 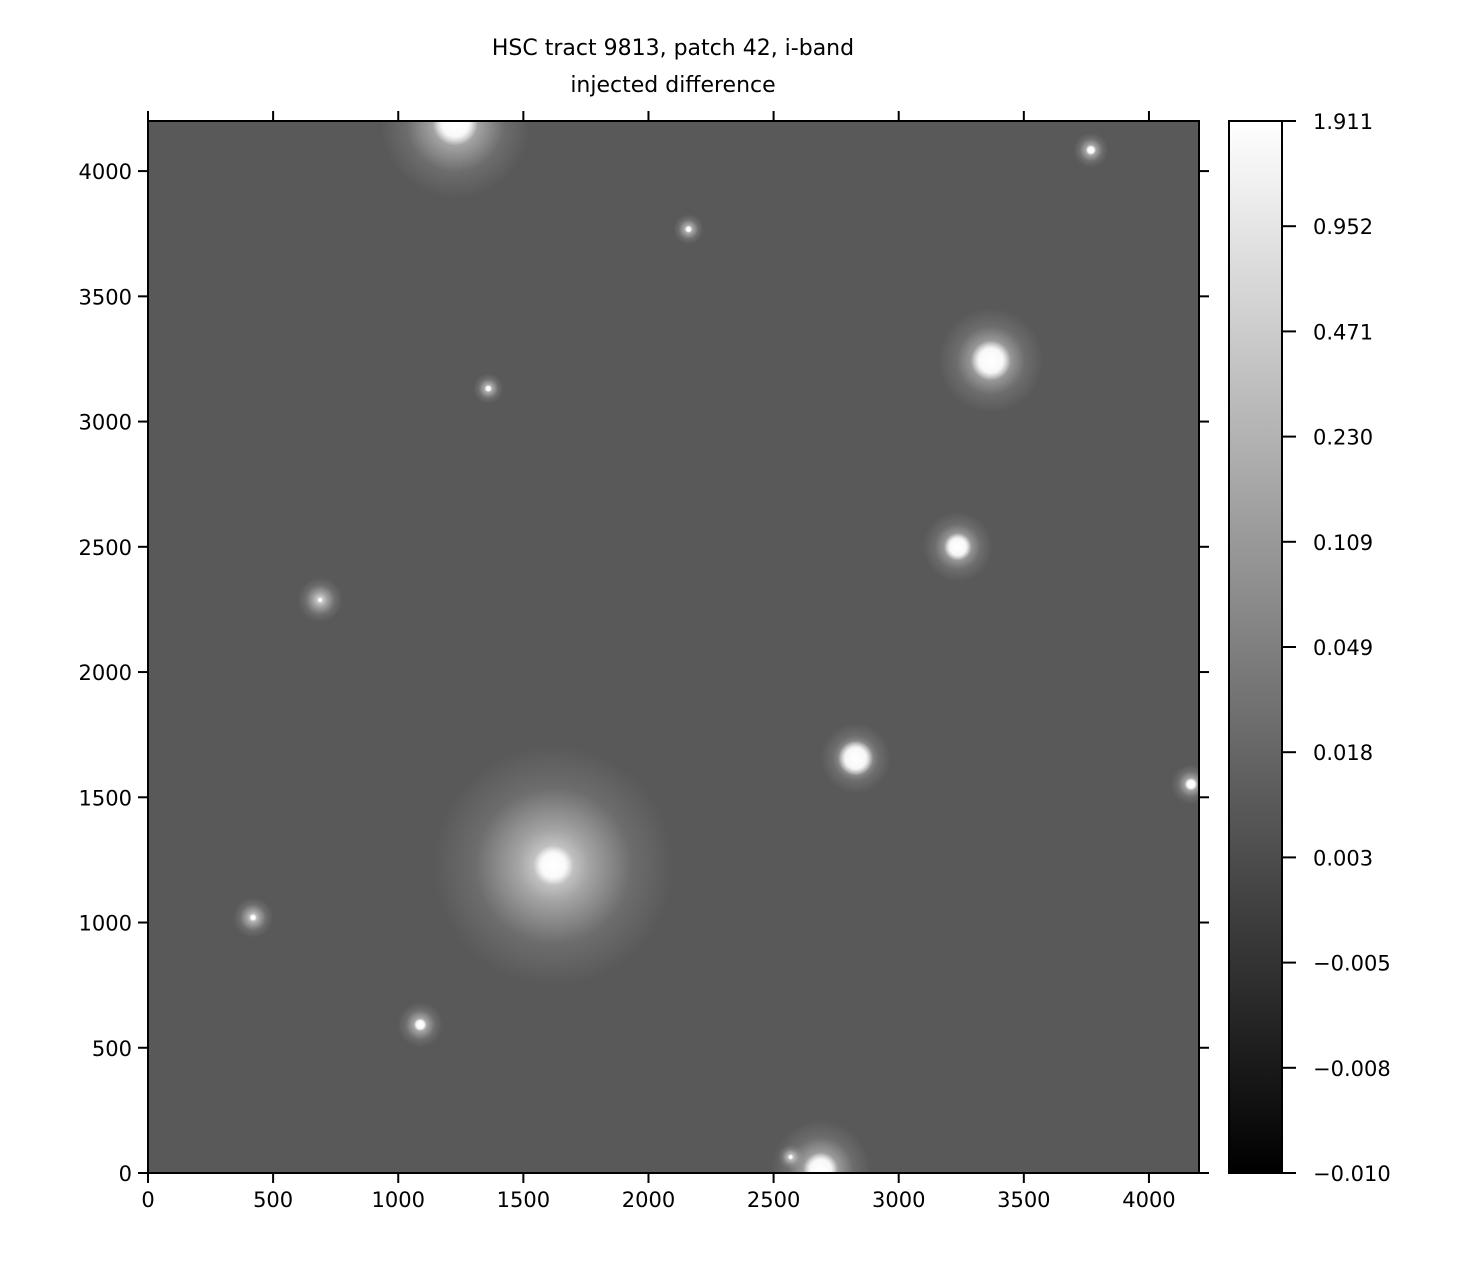 I want to click on colorbar-tick-label: 0.003, so click(x=1343, y=858).